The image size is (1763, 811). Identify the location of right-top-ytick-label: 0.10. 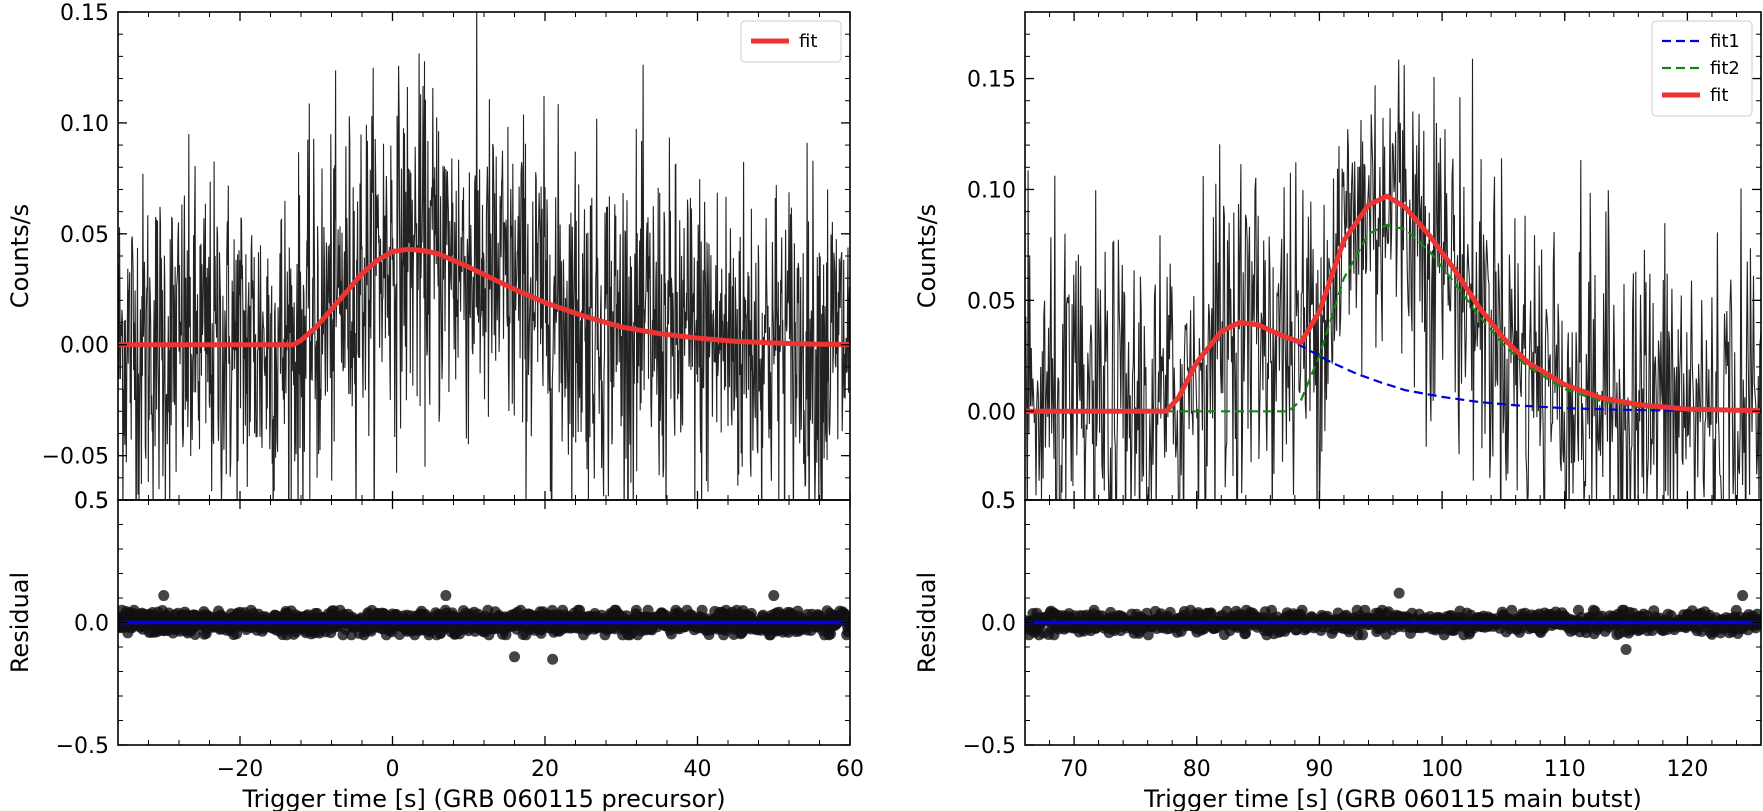
(991, 190).